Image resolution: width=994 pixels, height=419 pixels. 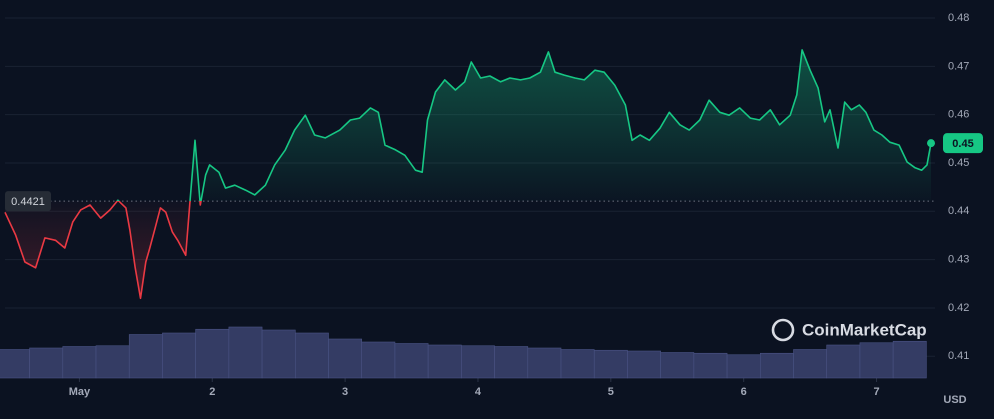 I want to click on x-tick-label: 5, so click(x=611, y=392).